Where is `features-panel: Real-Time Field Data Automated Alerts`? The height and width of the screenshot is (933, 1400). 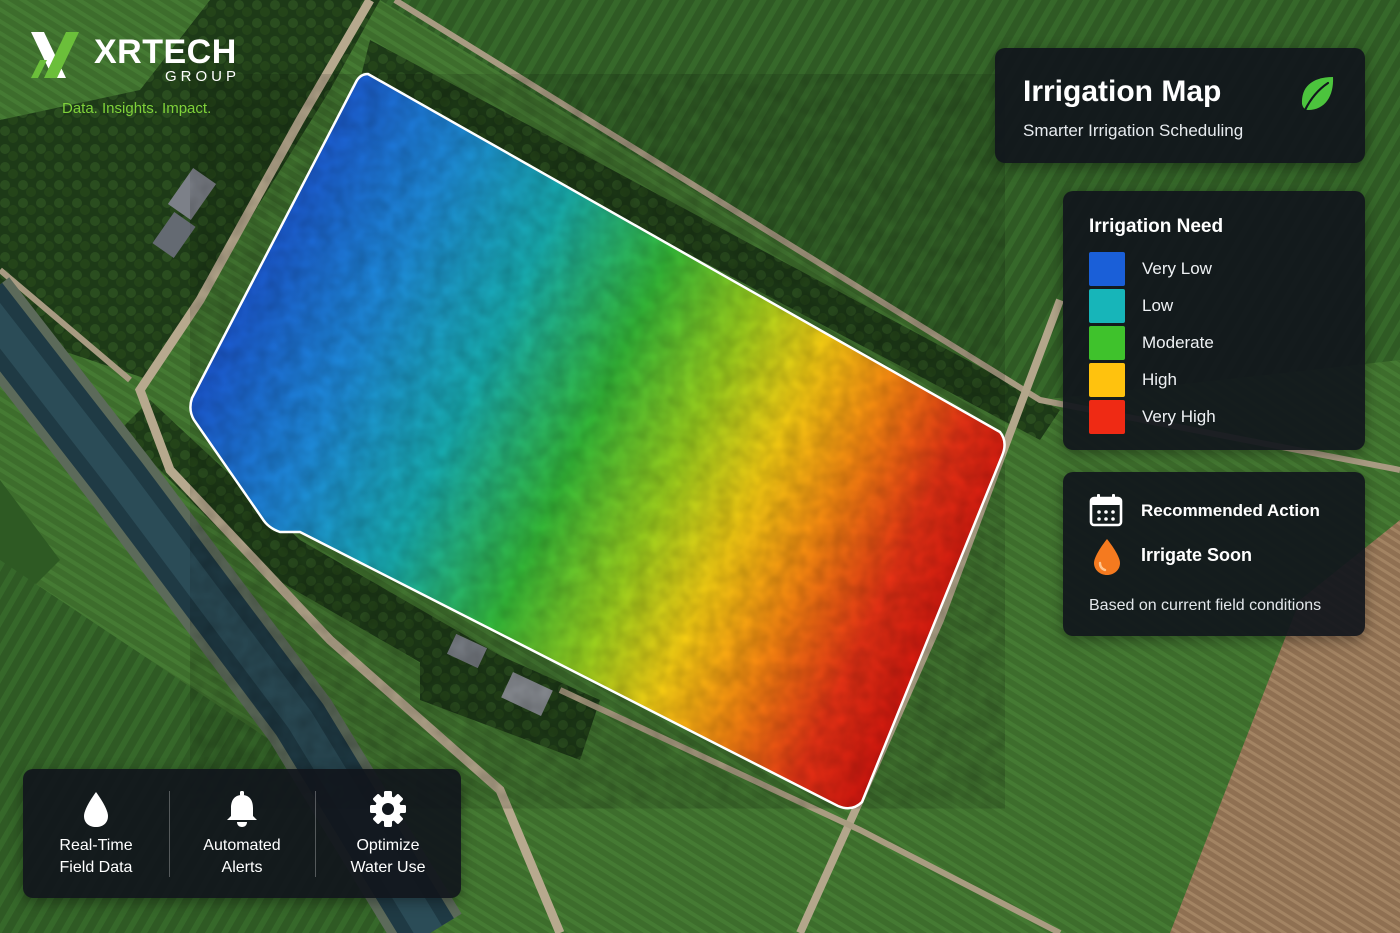
features-panel: Real-Time Field Data Automated Alerts is located at coordinates (242, 833).